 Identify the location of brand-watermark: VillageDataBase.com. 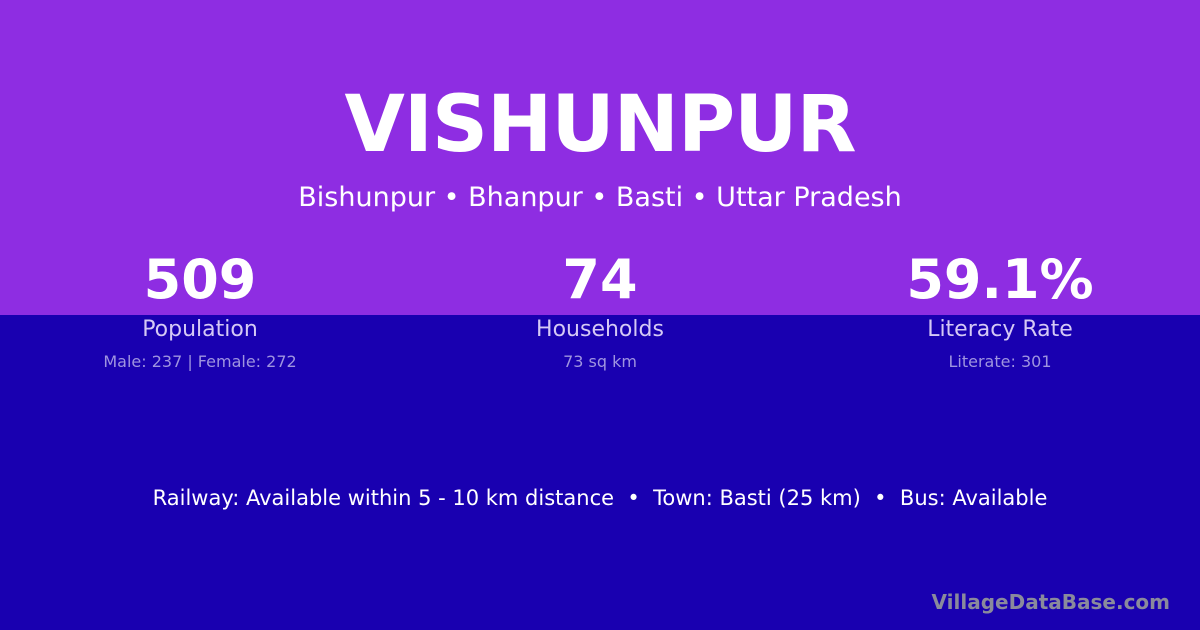
(1050, 602).